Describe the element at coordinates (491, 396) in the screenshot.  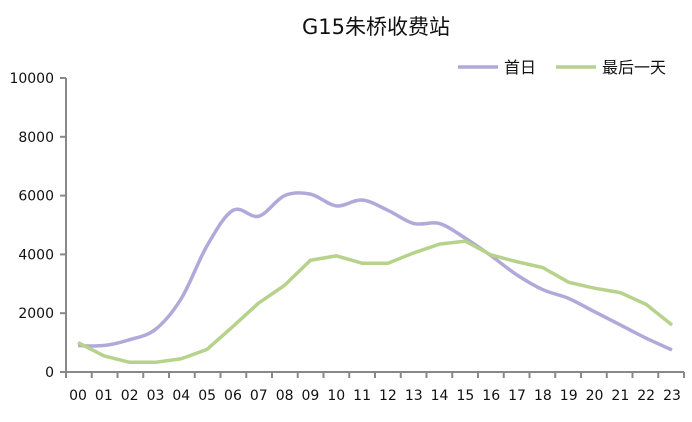
I see `x-tick-label: 16` at that location.